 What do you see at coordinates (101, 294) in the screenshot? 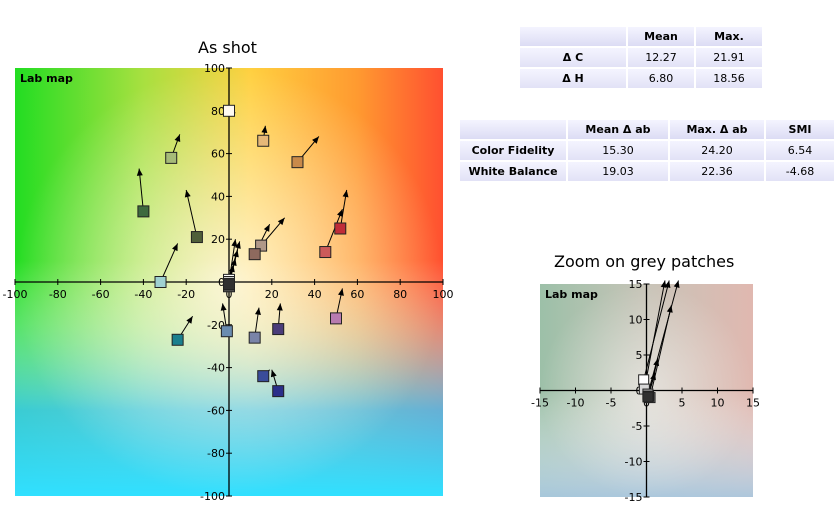
I see `x-tick-label: -60` at bounding box center [101, 294].